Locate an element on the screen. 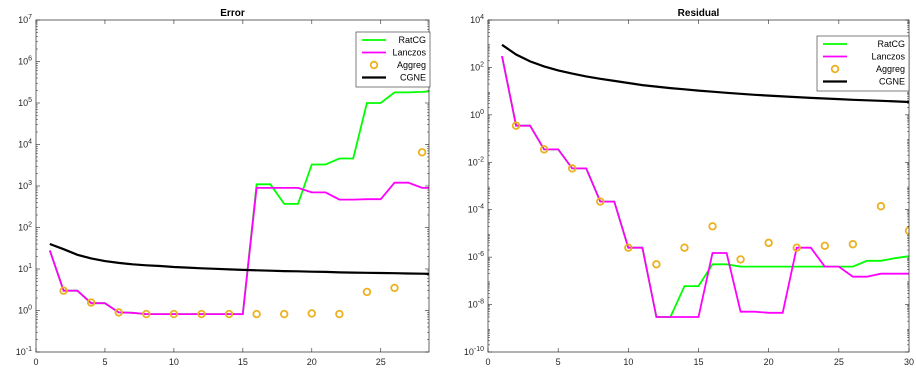  y-tick-exponent: -6 is located at coordinates (481, 254).